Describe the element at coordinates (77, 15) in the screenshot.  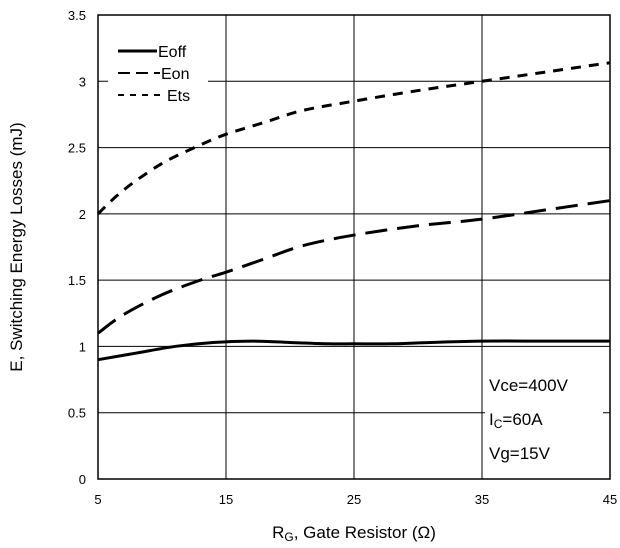
I see `y-tick-label: 3.5` at that location.